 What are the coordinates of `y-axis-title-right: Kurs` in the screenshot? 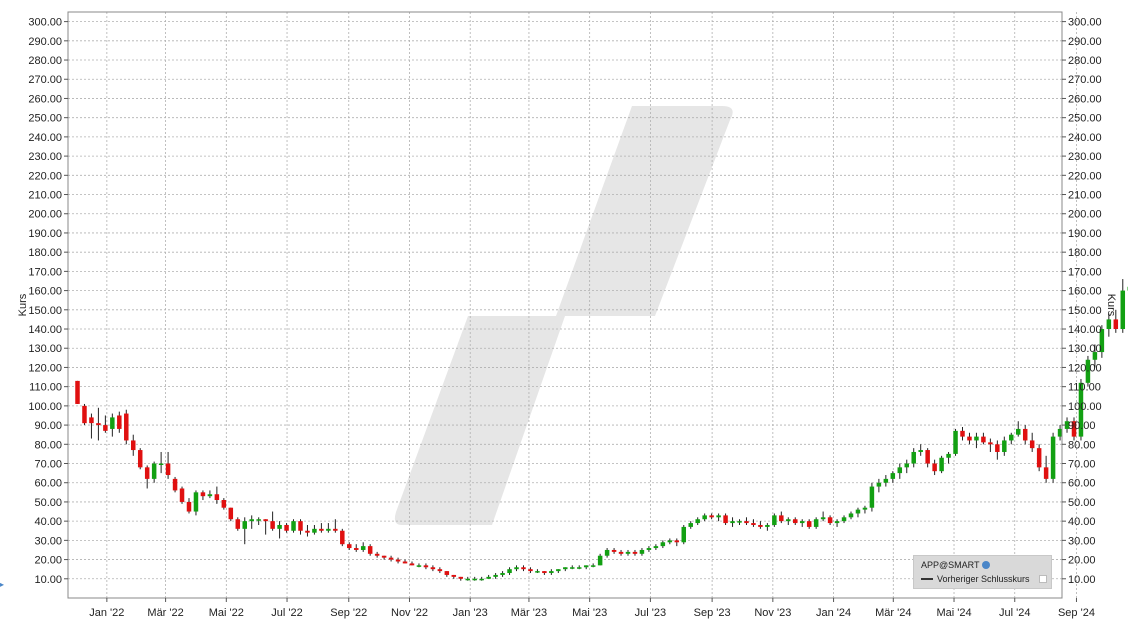 It's located at (1111, 305).